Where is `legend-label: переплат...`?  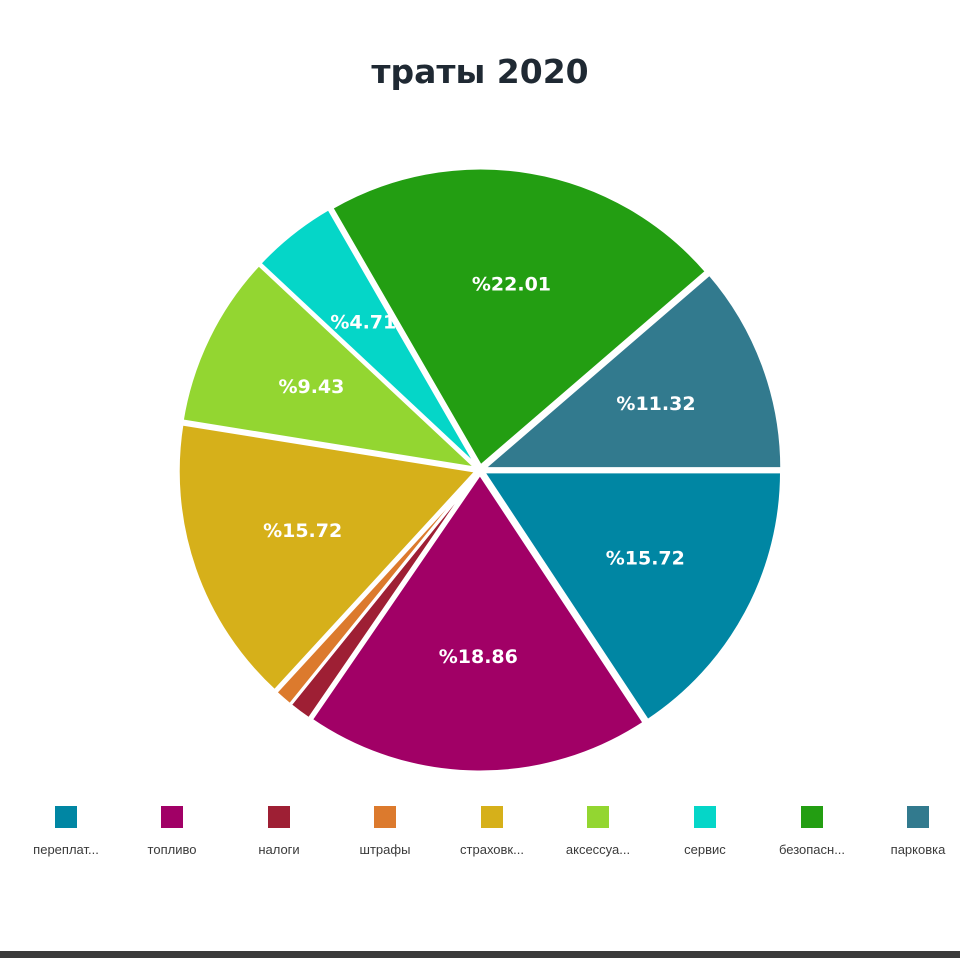 legend-label: переплат... is located at coordinates (66, 849).